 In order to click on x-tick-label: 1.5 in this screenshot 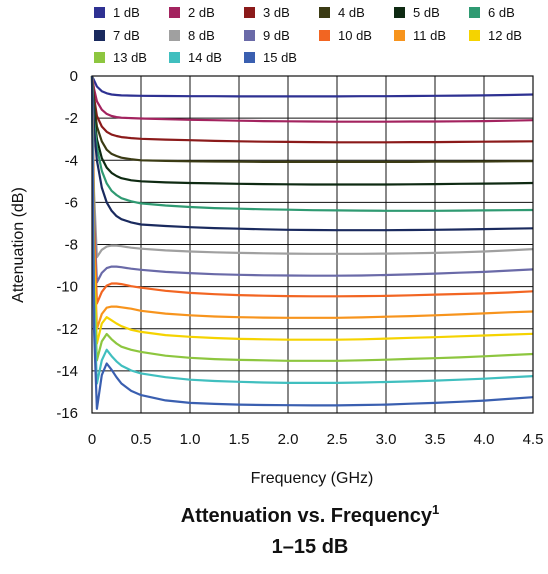, I will do `click(239, 439)`.